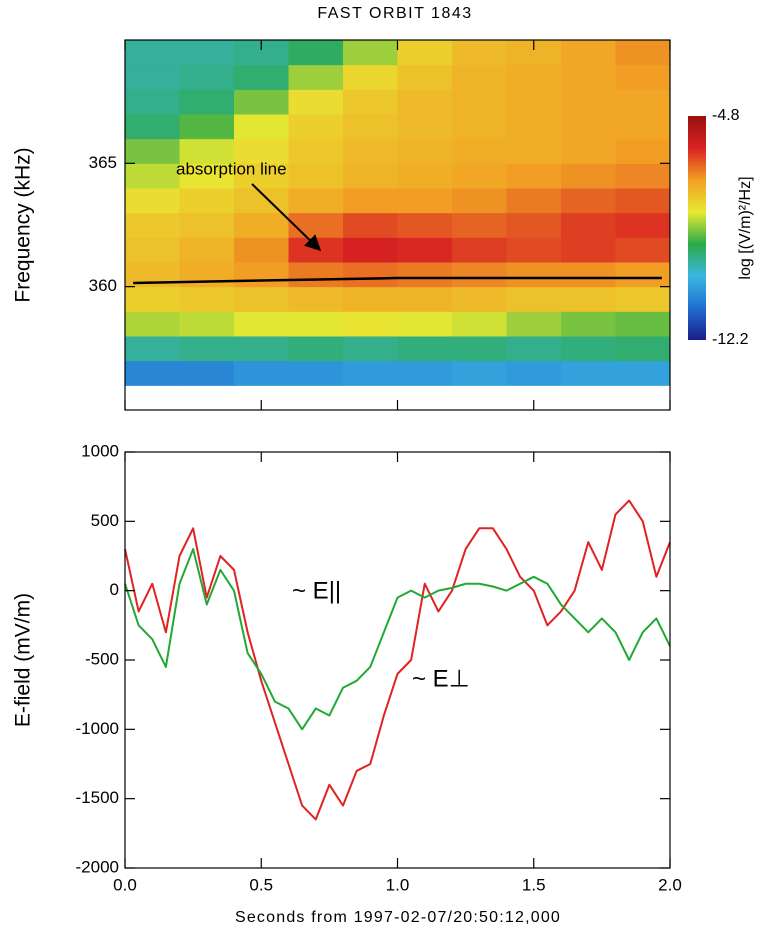 This screenshot has width=767, height=936. What do you see at coordinates (100, 450) in the screenshot?
I see `y-tick-label: 1000` at bounding box center [100, 450].